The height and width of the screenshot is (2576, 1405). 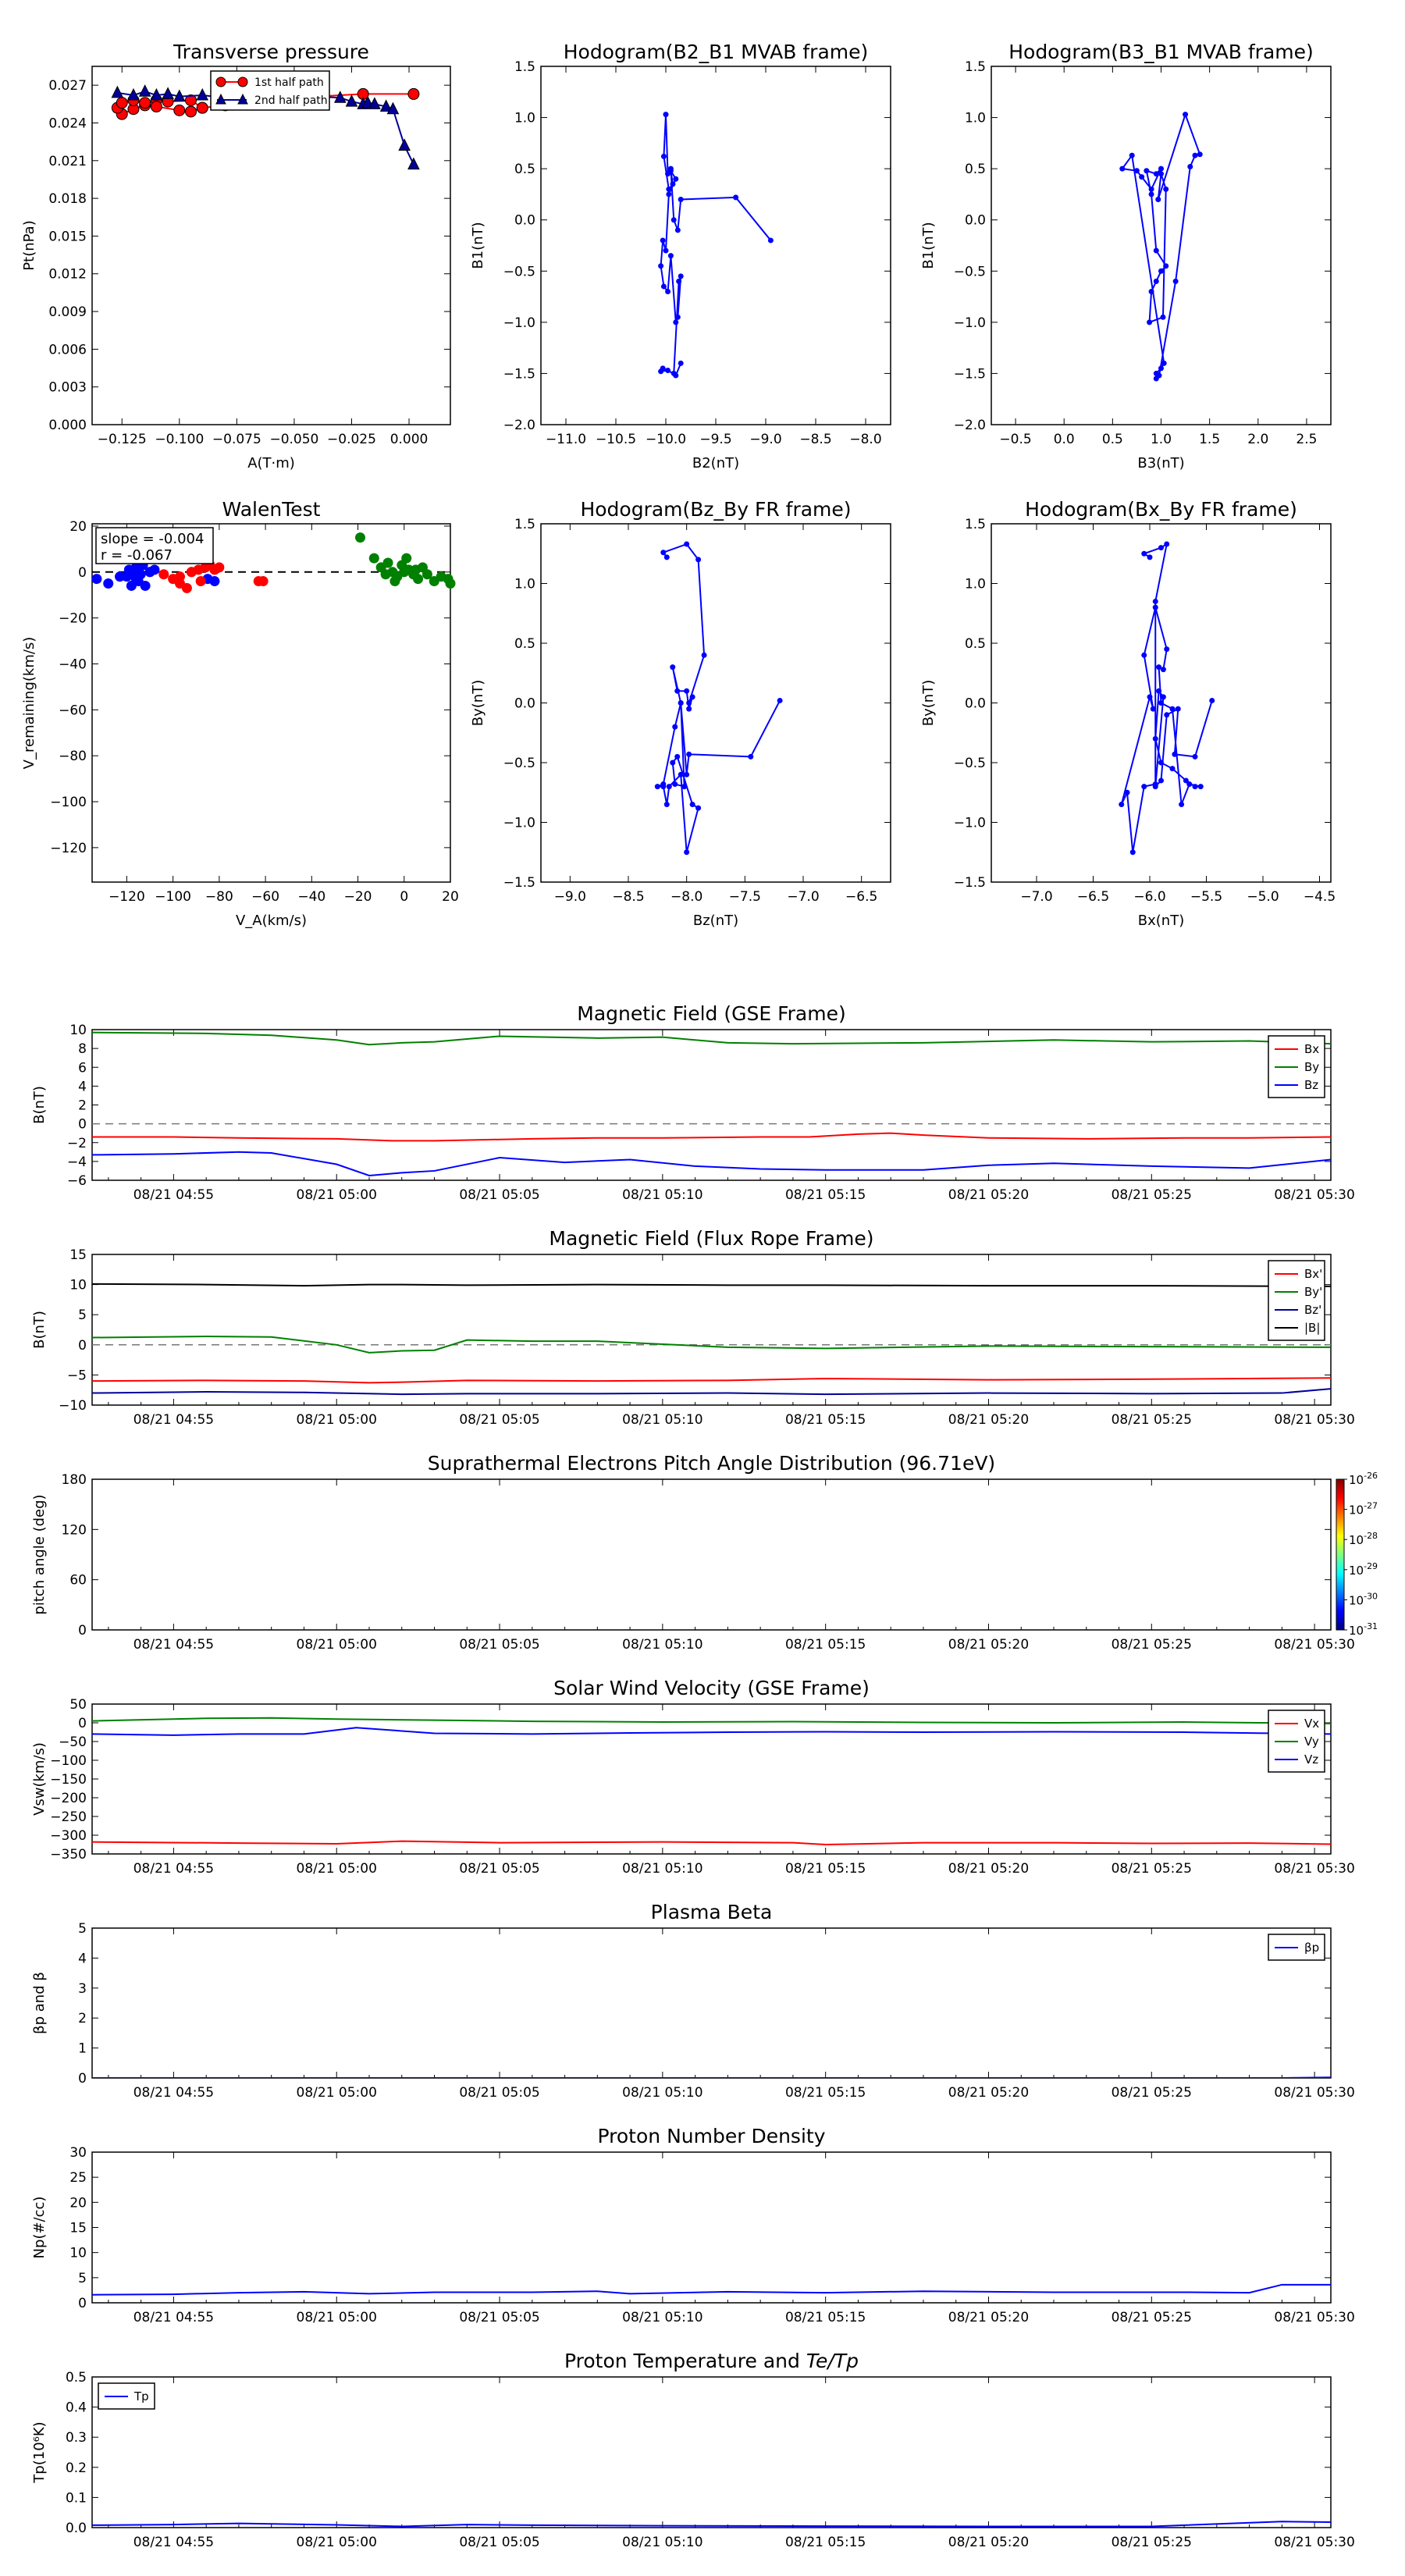 I want to click on ytick-label: −1.5, so click(x=519, y=883).